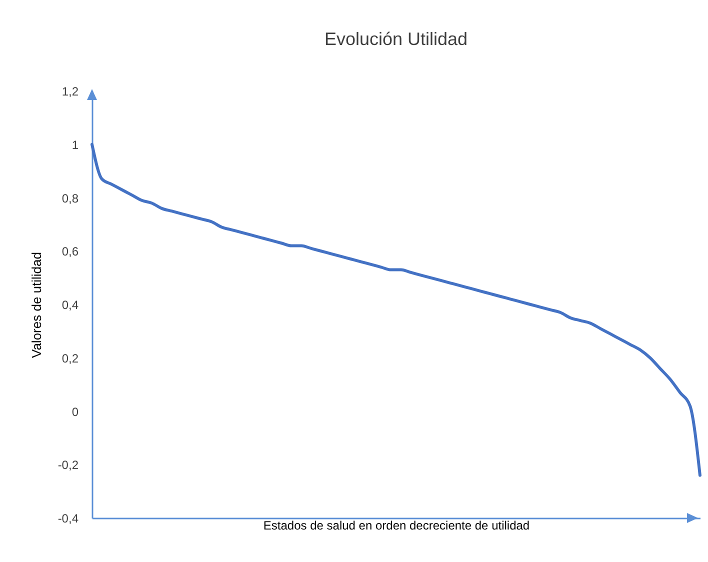  I want to click on chart-title: Evolución Utilidad, so click(396, 39).